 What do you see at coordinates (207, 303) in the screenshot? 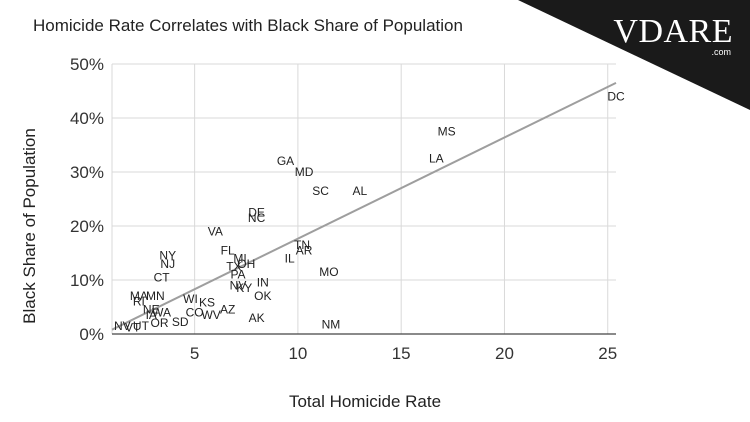
I see `data-point-ks: KS` at bounding box center [207, 303].